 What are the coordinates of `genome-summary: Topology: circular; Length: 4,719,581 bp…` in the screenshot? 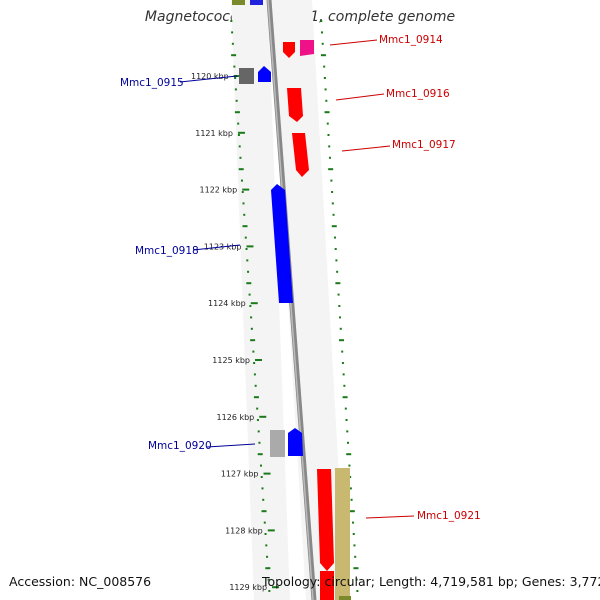 It's located at (431, 581).